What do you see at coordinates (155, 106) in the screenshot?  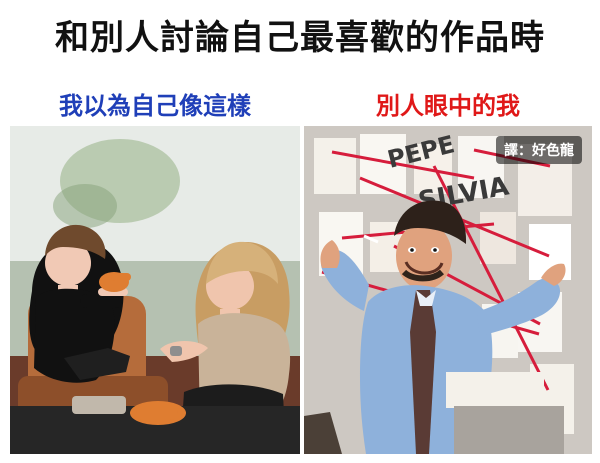 I see `left-caption: 我以為自己像這樣` at bounding box center [155, 106].